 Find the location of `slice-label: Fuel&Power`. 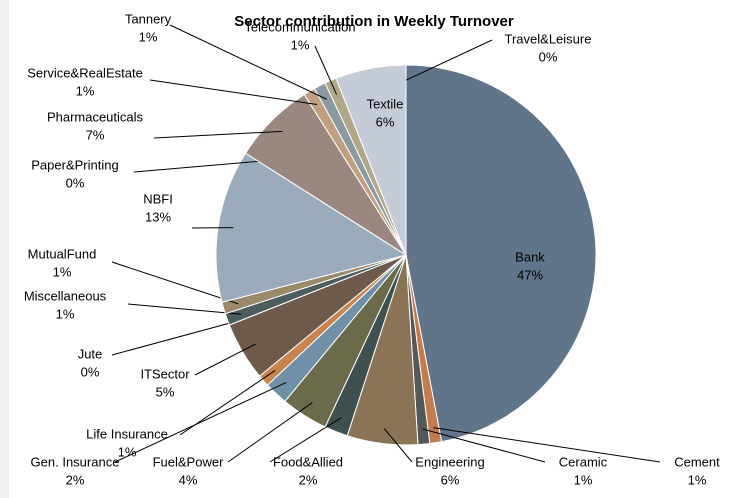

slice-label: Fuel&Power is located at coordinates (188, 461).